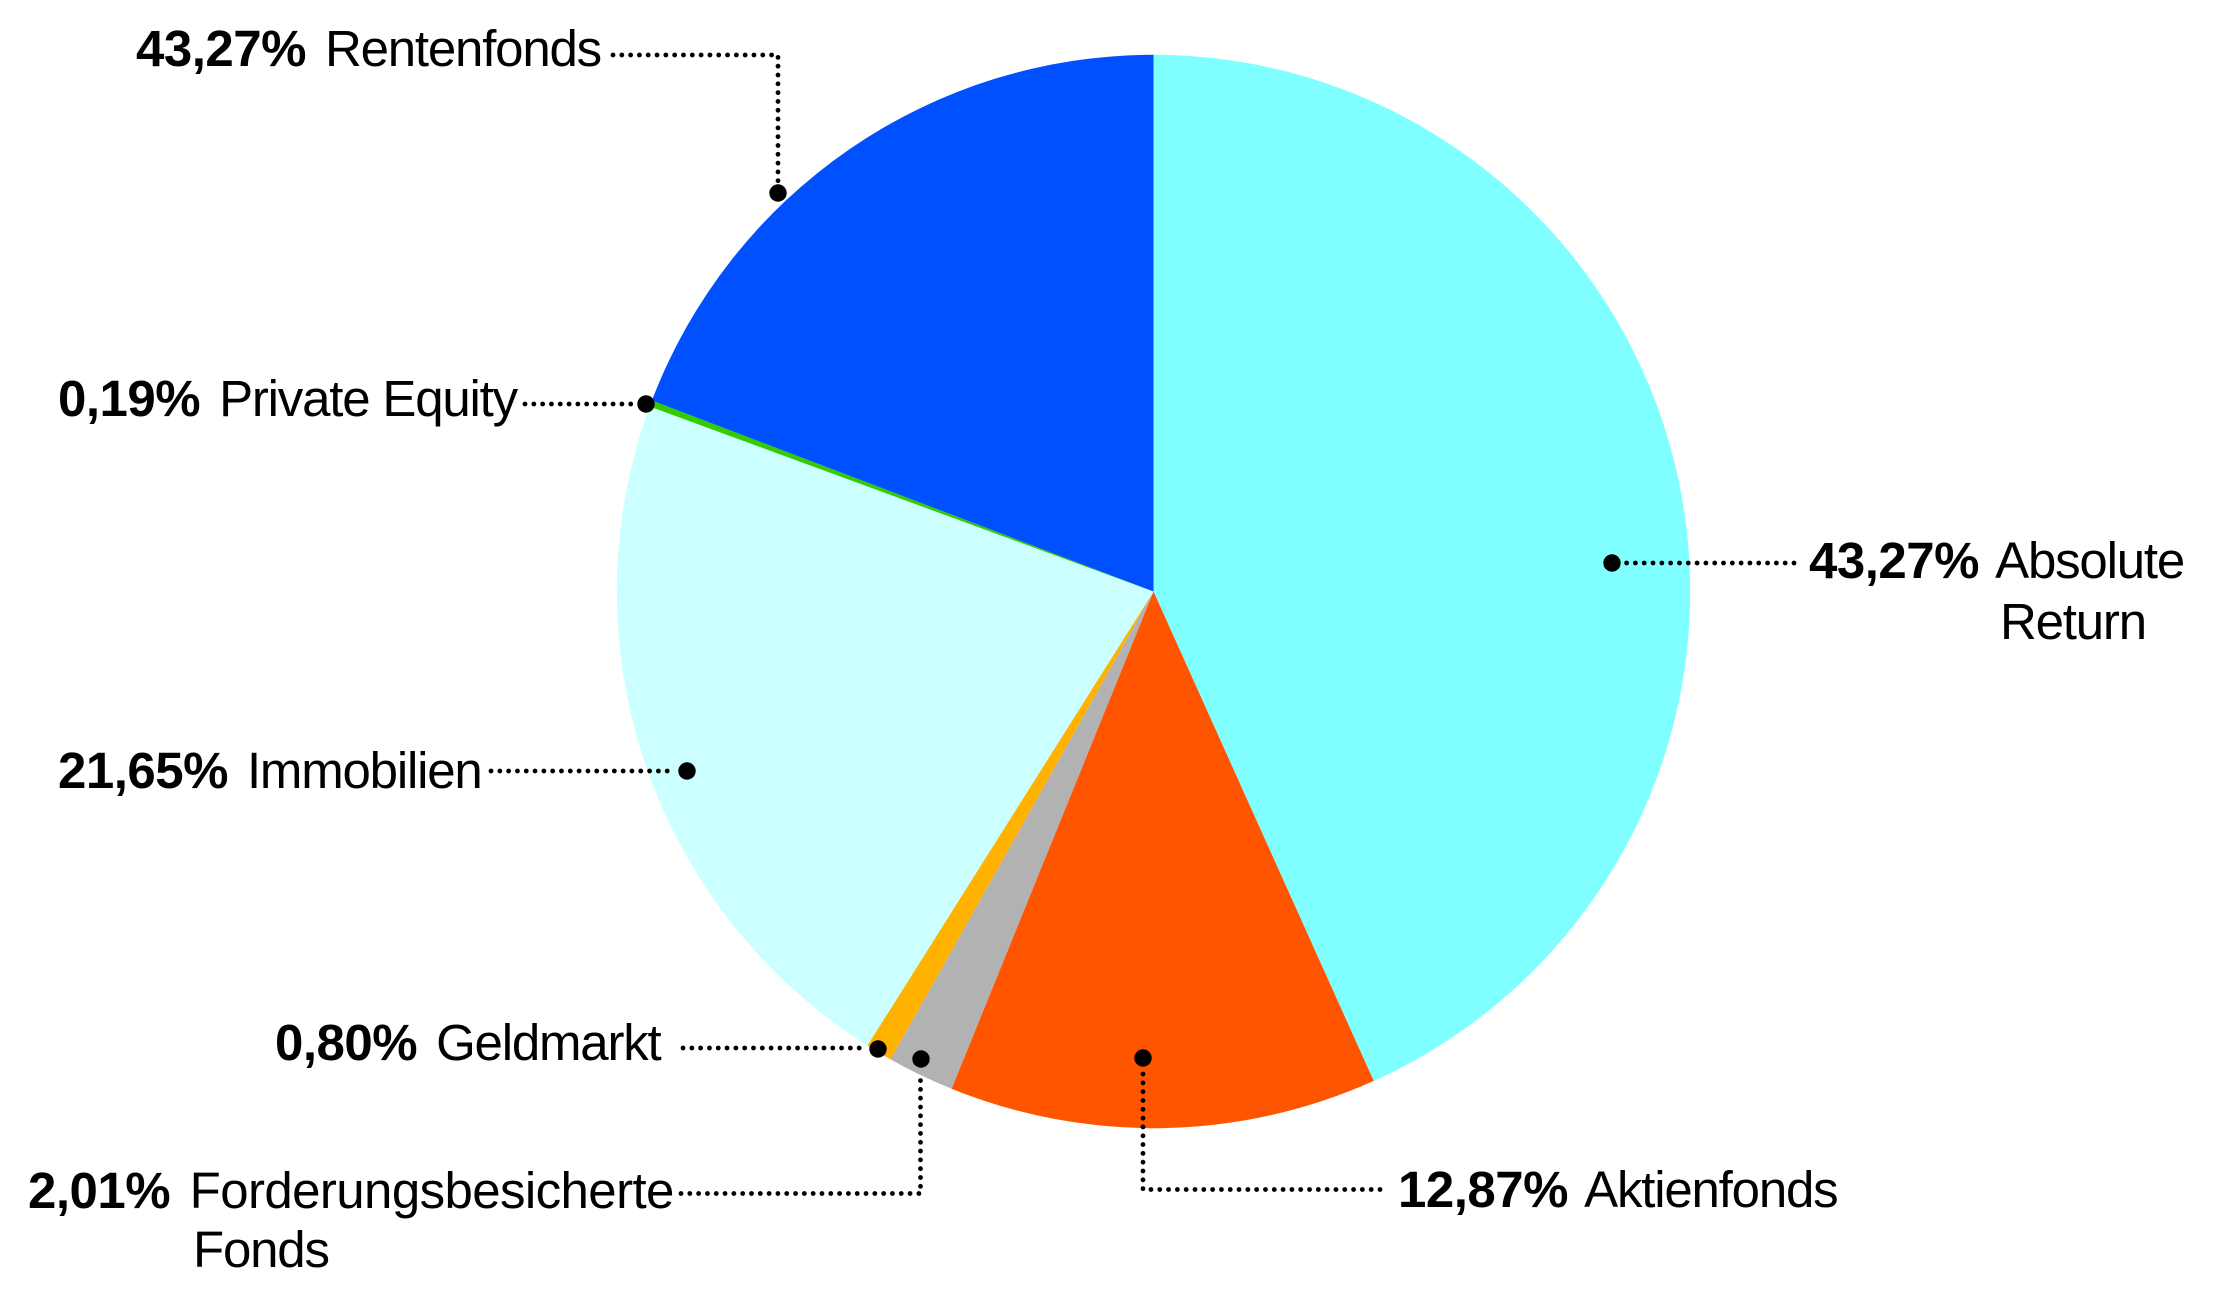  Describe the element at coordinates (288, 398) in the screenshot. I see `svg-text: 0,19% Private Equity` at that location.